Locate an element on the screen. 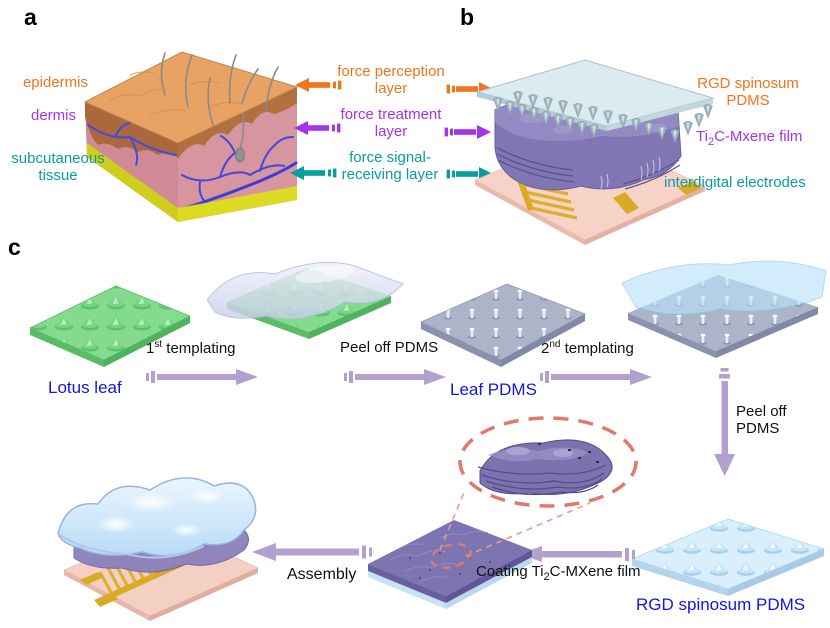  force-receiving-line2: receiving layer is located at coordinates (390, 174).